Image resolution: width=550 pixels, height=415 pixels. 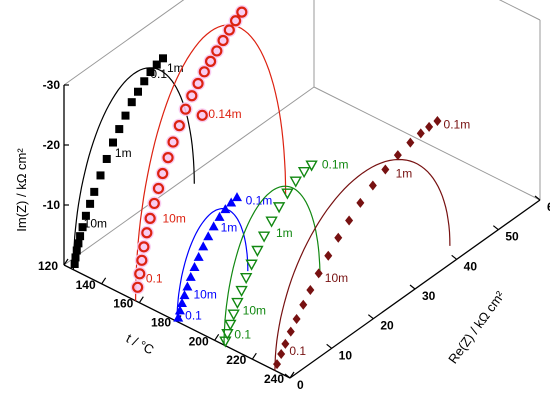 What do you see at coordinates (140, 344) in the screenshot?
I see `t-axis-label: t / °C` at bounding box center [140, 344].